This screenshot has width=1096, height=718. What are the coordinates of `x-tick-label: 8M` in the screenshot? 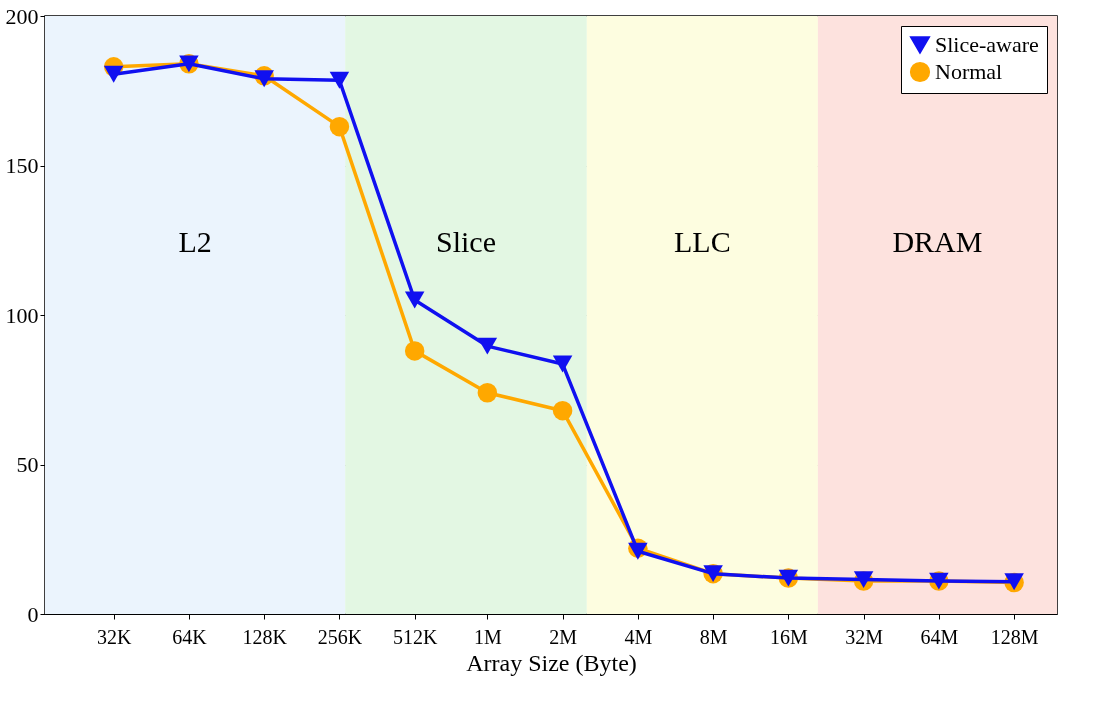 It's located at (713, 636).